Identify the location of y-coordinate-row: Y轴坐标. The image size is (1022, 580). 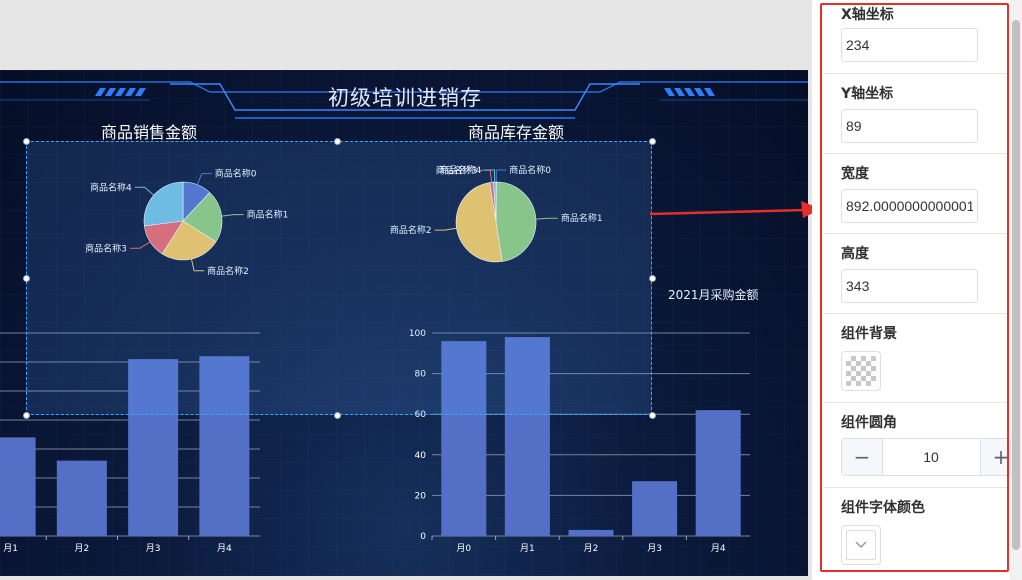
(915, 113).